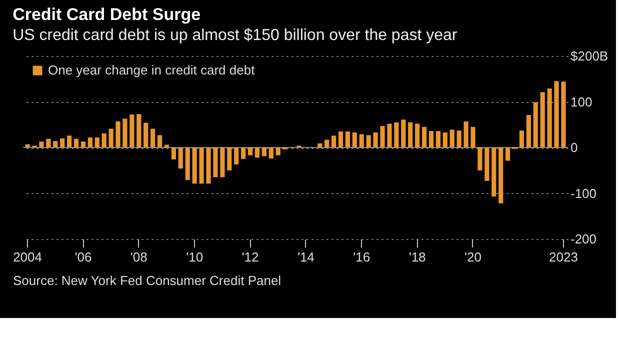 The width and height of the screenshot is (620, 349). What do you see at coordinates (195, 257) in the screenshot?
I see `x-tick-label: '10` at bounding box center [195, 257].